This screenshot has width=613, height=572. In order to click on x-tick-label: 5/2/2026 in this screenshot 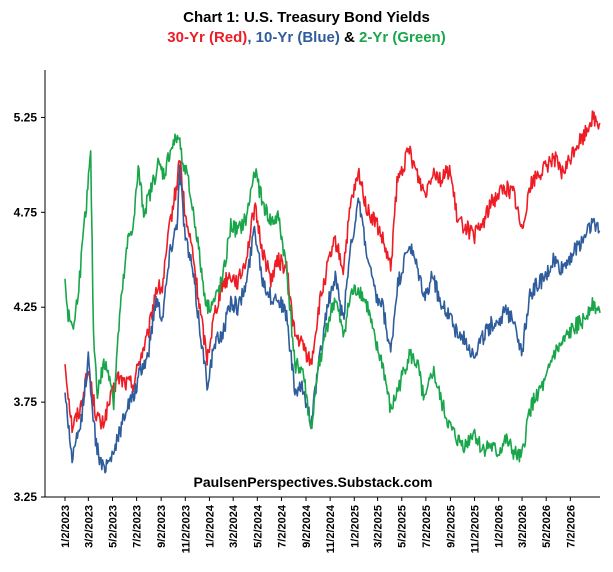, I will do `click(547, 526)`.